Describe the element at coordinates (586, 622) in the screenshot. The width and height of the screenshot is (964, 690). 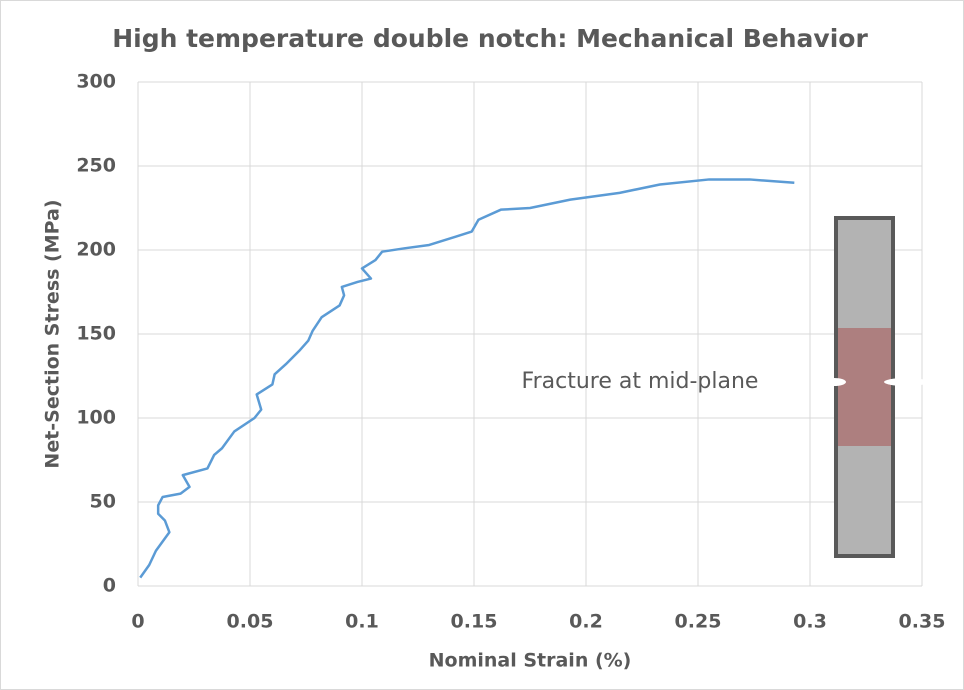
I see `x-tick-label: 0.2` at that location.